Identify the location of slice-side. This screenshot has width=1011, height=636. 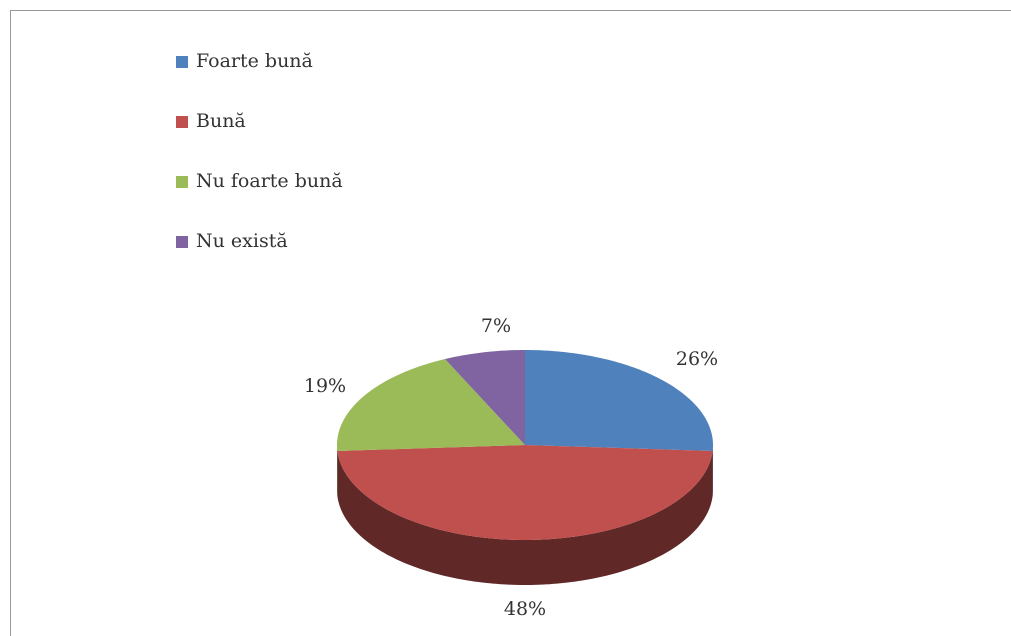
(525, 517).